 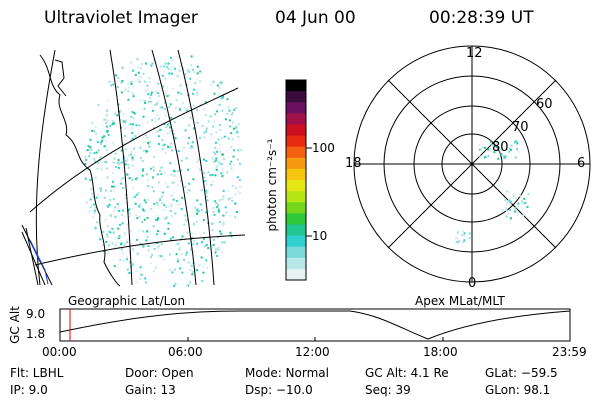 What do you see at coordinates (36, 334) in the screenshot?
I see `timeline-y-bottom: 1.8` at bounding box center [36, 334].